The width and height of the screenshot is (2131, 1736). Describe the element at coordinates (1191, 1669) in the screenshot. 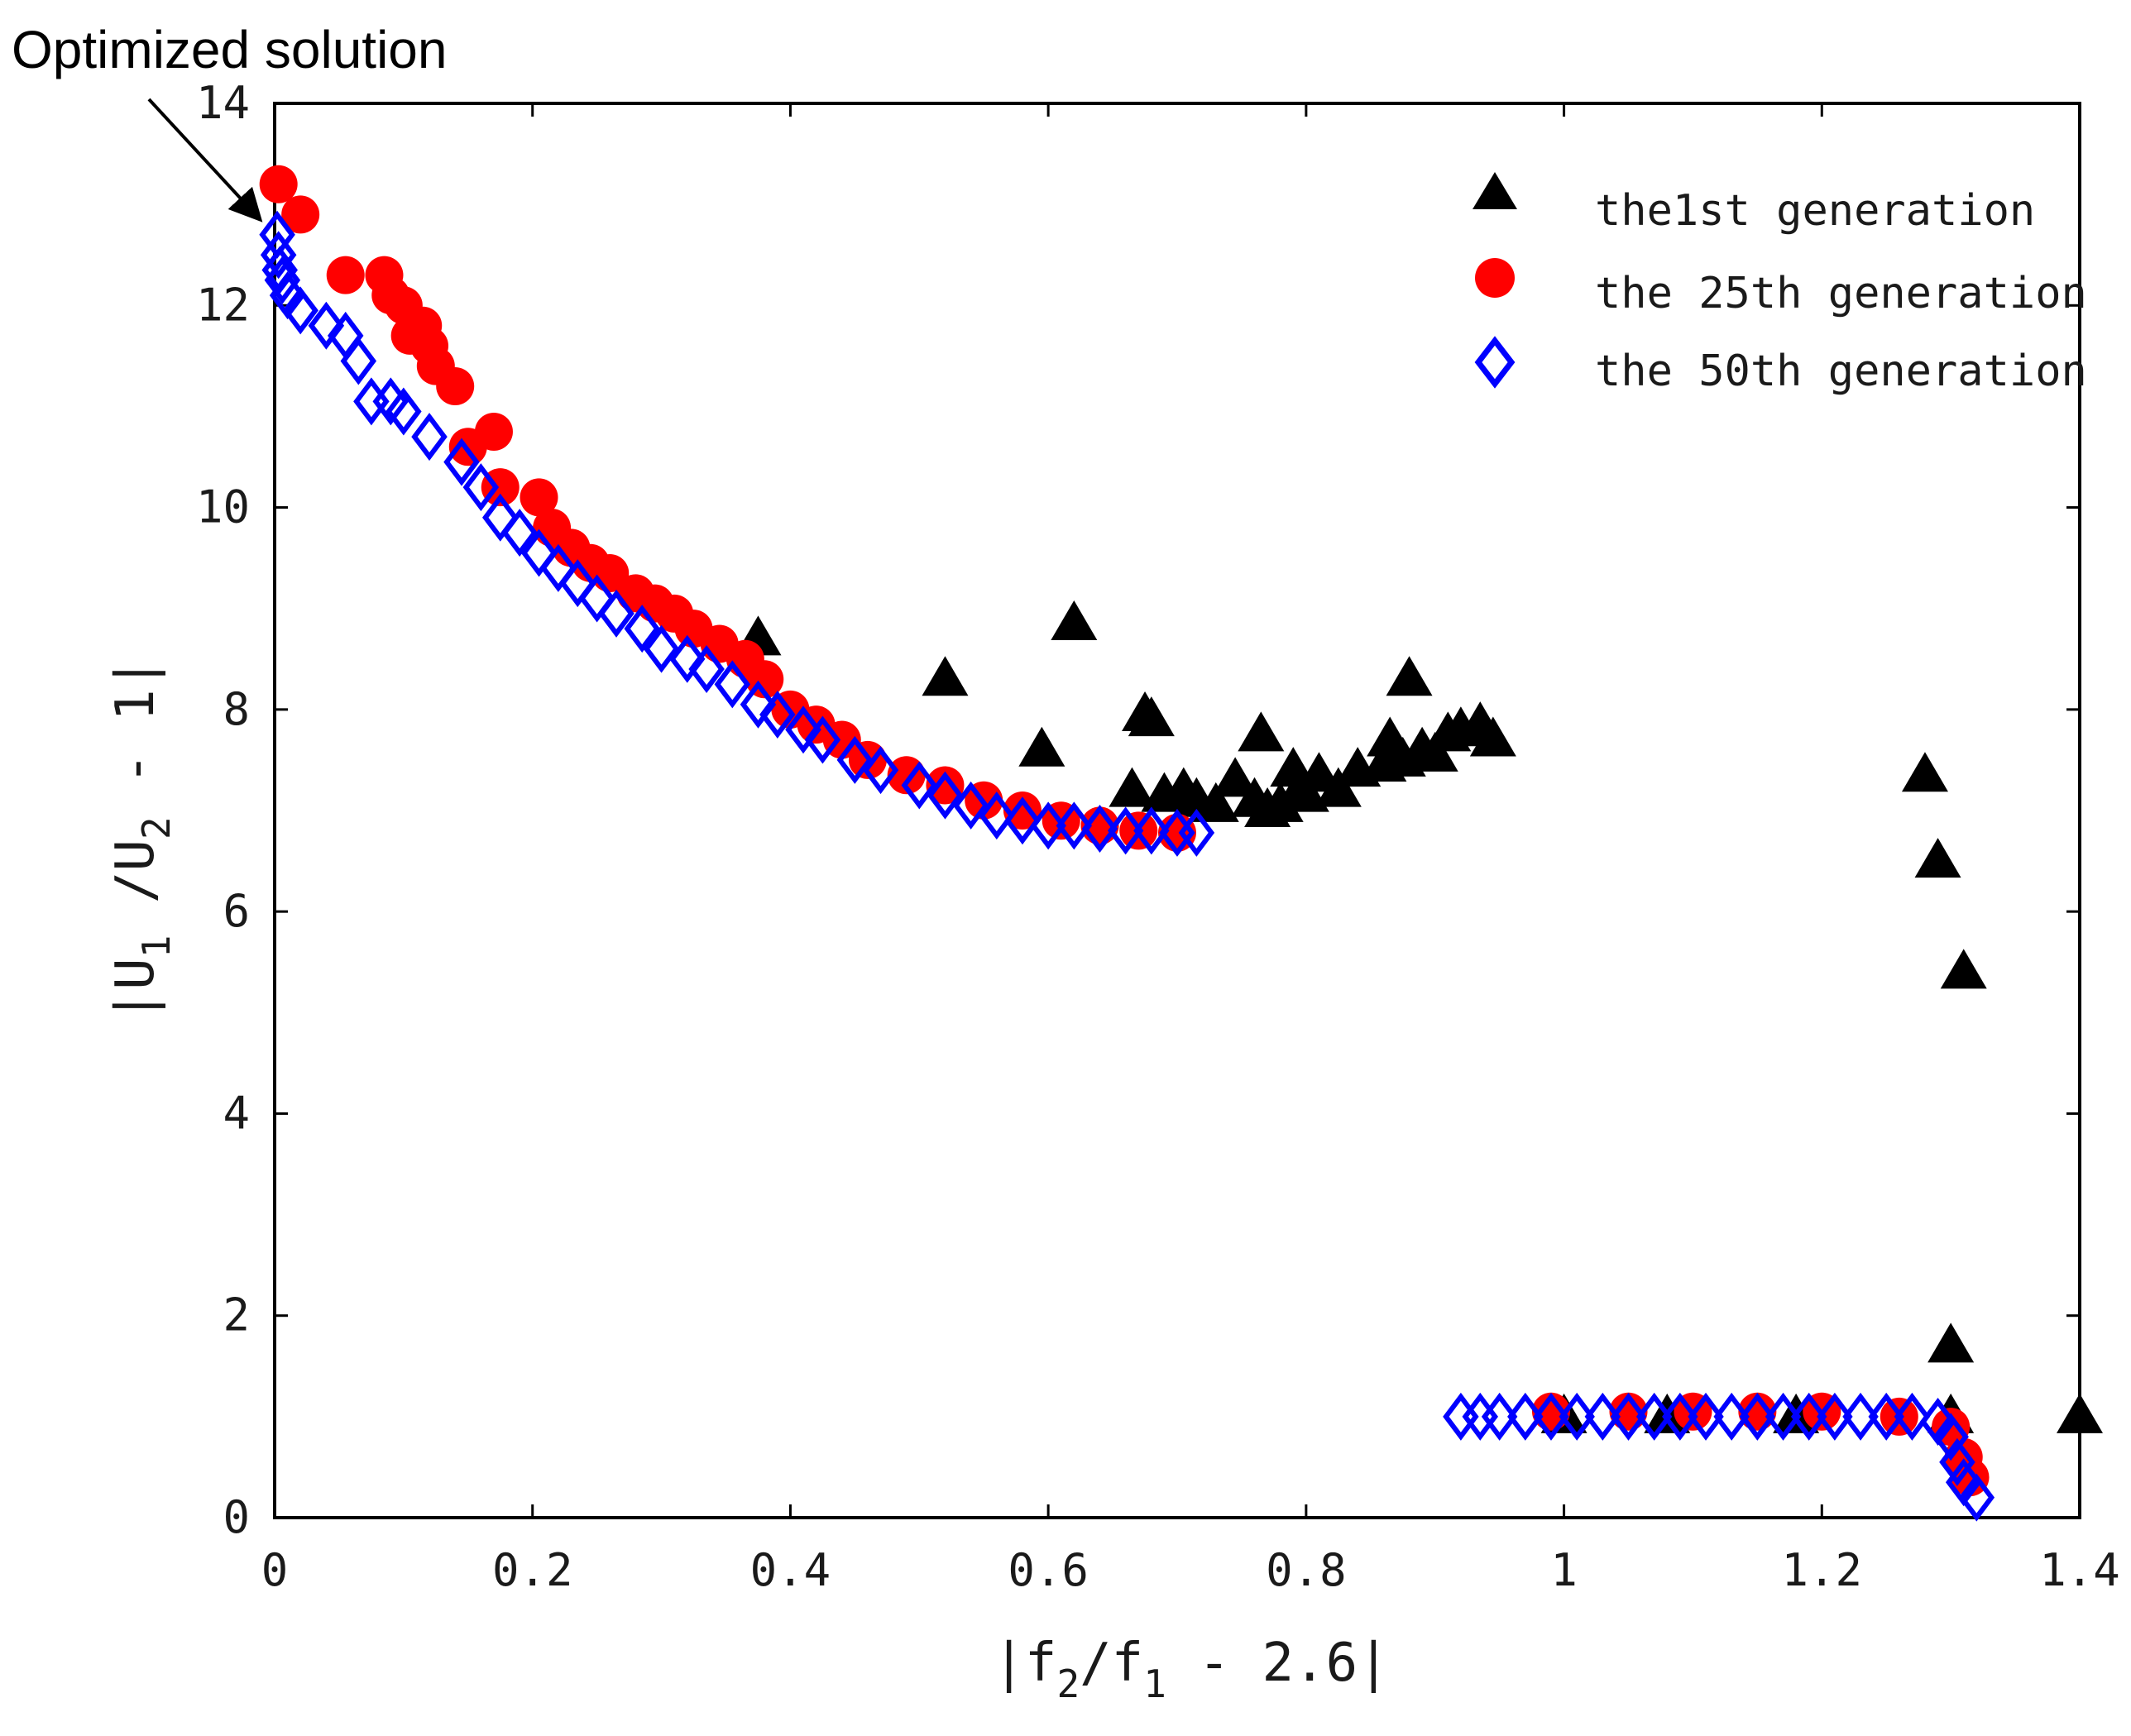

I see `x-axis-label: |f2/f1 - 2.6|` at that location.